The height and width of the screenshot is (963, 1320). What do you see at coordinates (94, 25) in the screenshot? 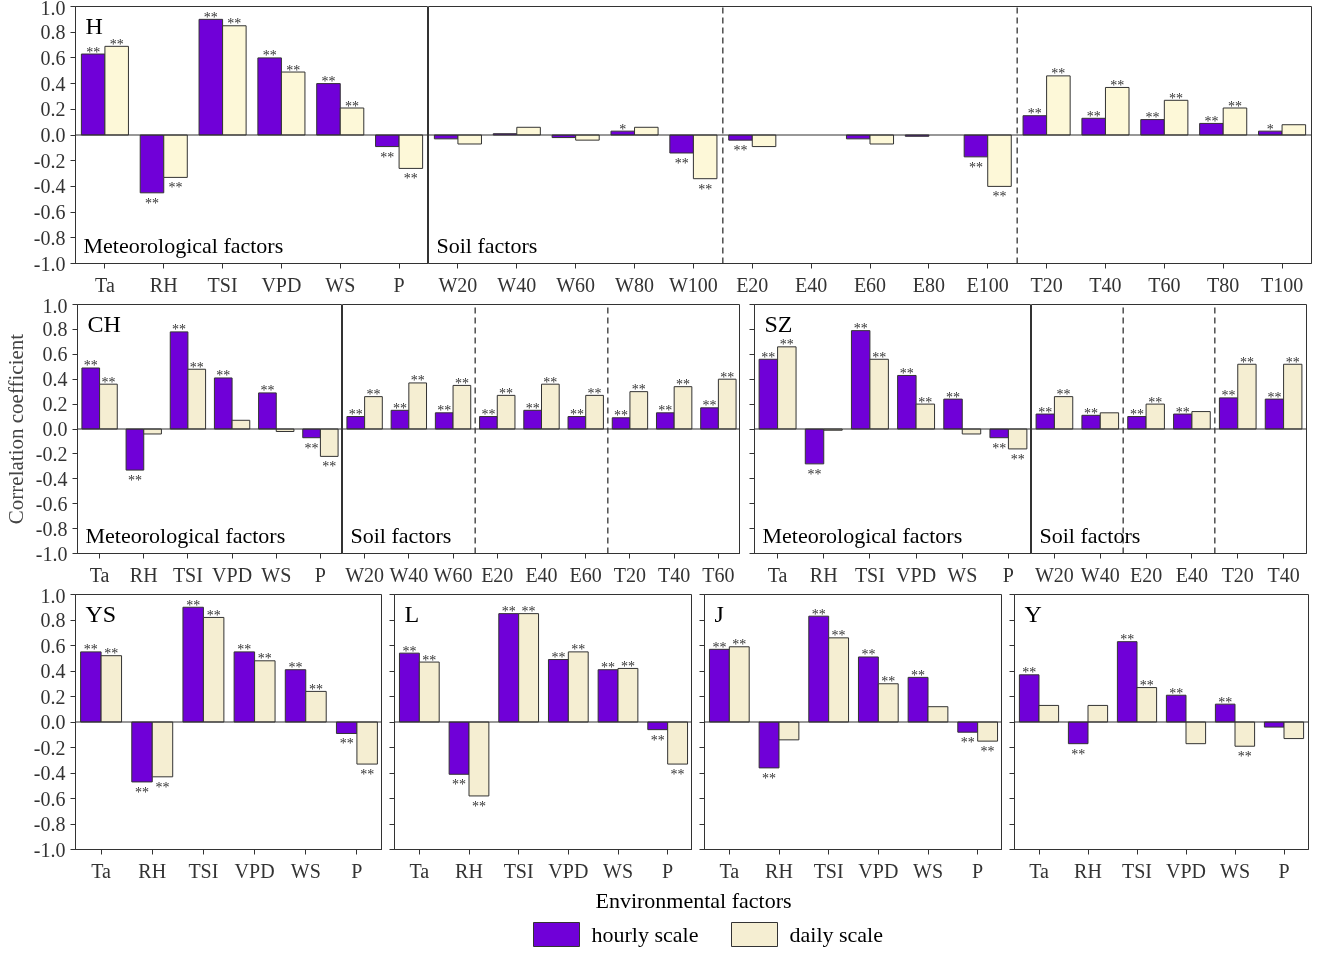
I see `chart-title: H` at bounding box center [94, 25].